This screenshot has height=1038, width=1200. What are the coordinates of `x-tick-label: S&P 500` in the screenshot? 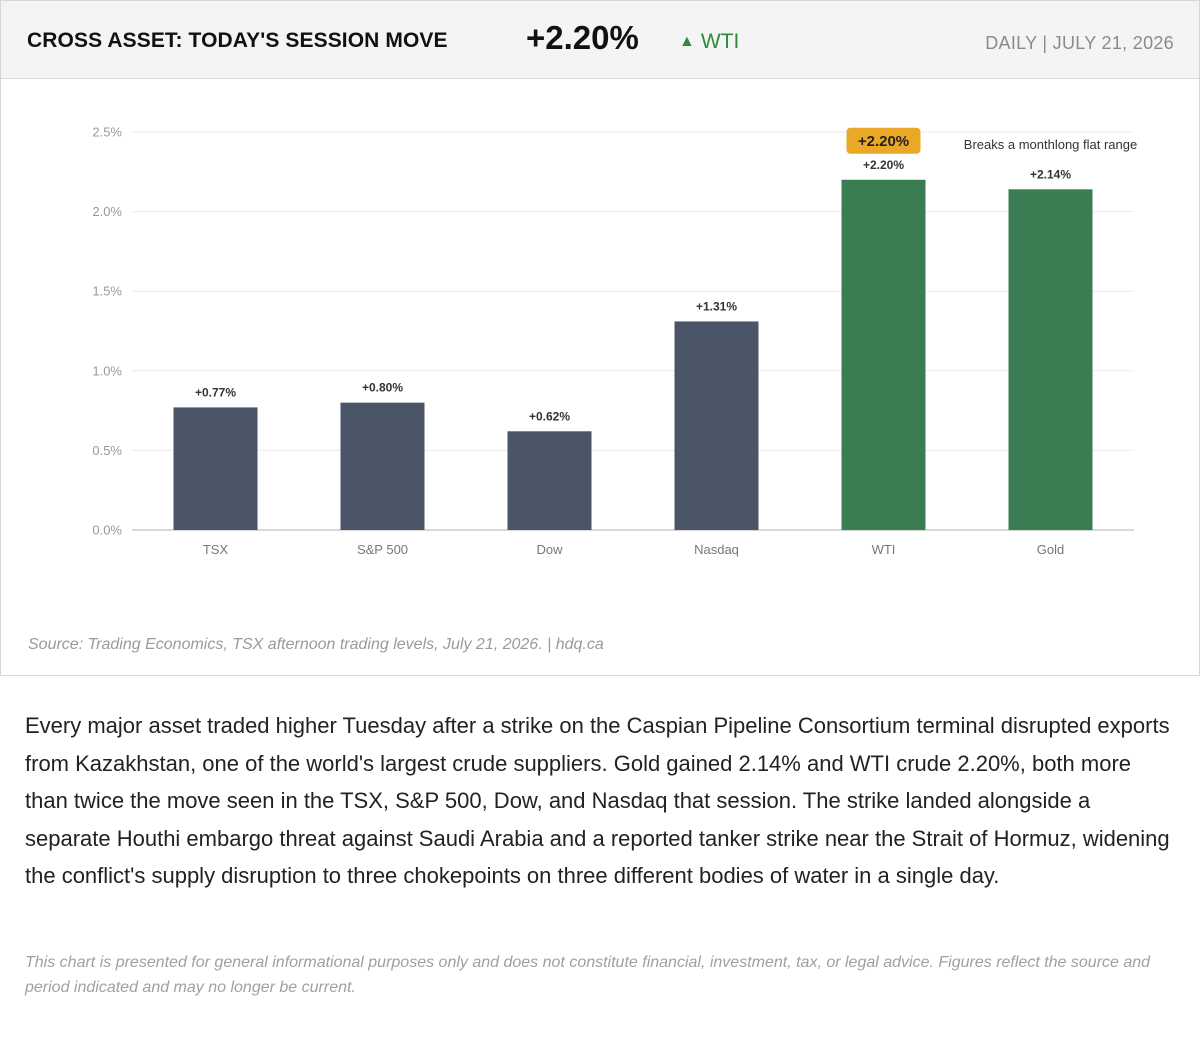 It's located at (382, 549).